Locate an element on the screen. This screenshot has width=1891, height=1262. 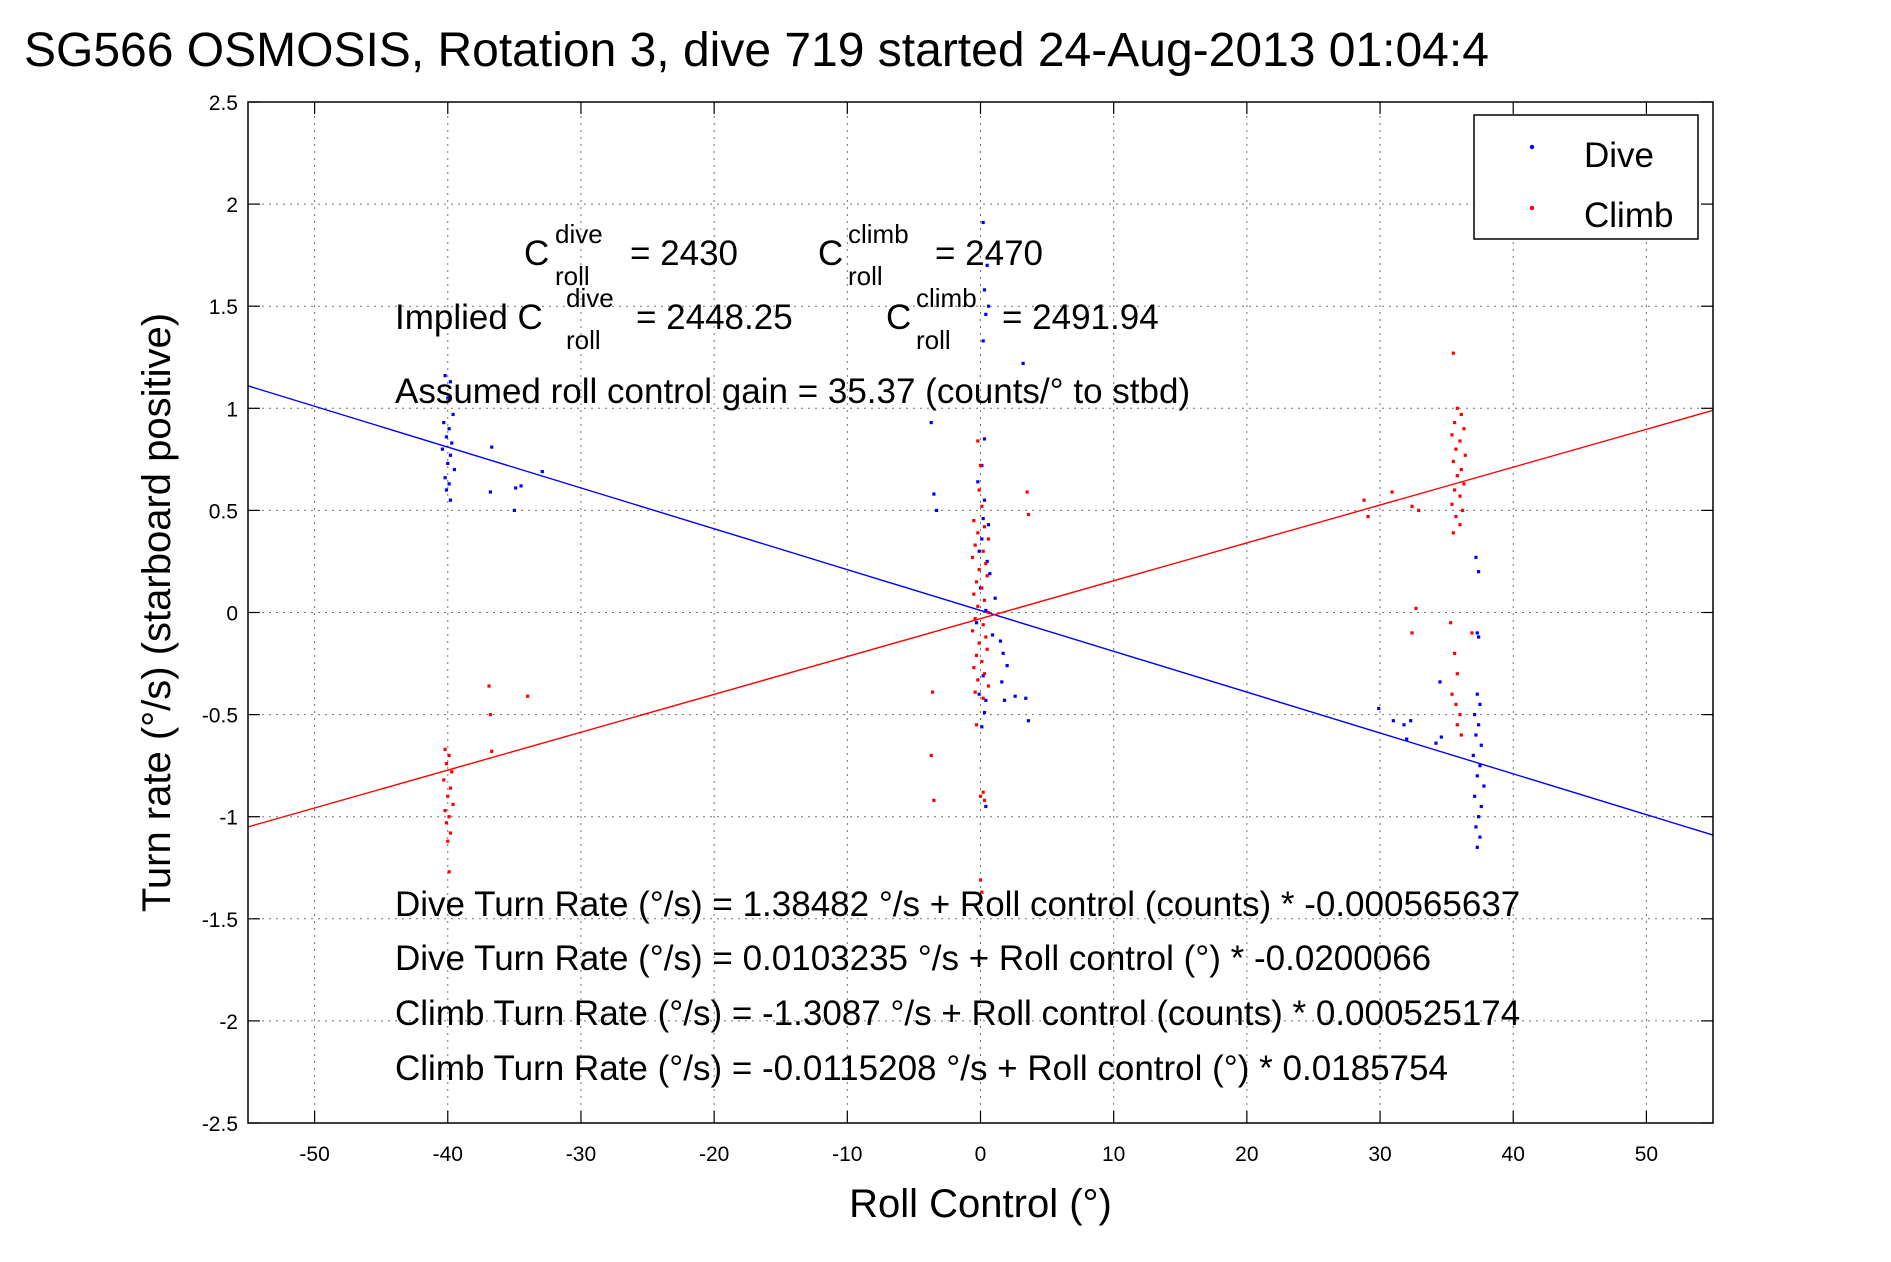
legend-climb-marker is located at coordinates (1532, 208).